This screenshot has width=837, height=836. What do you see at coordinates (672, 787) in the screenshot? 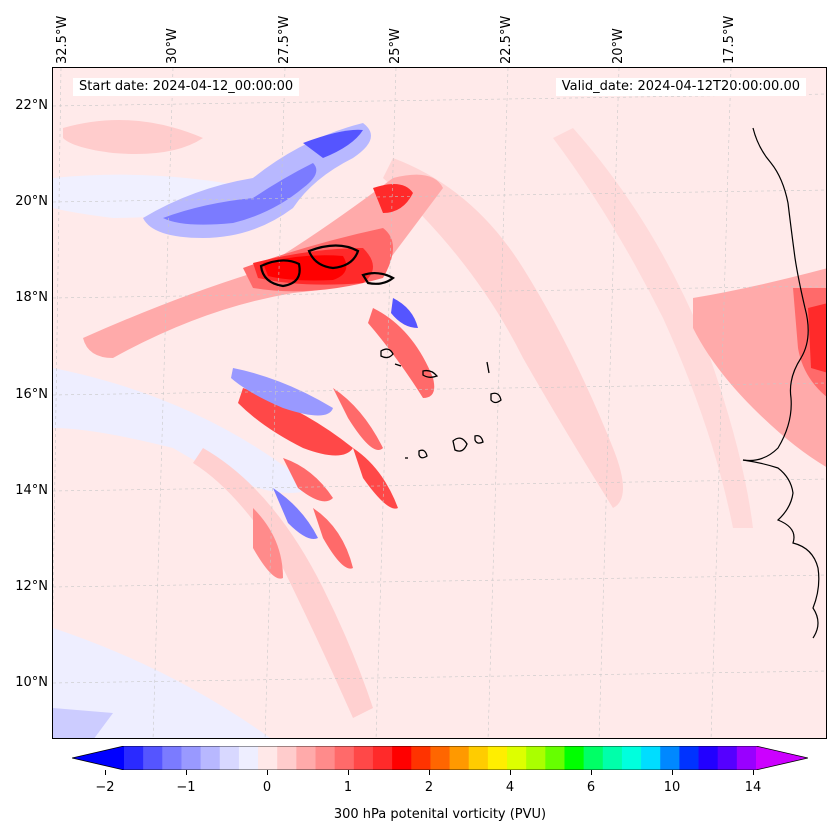
I see `colorbar-tick: 10` at bounding box center [672, 787].